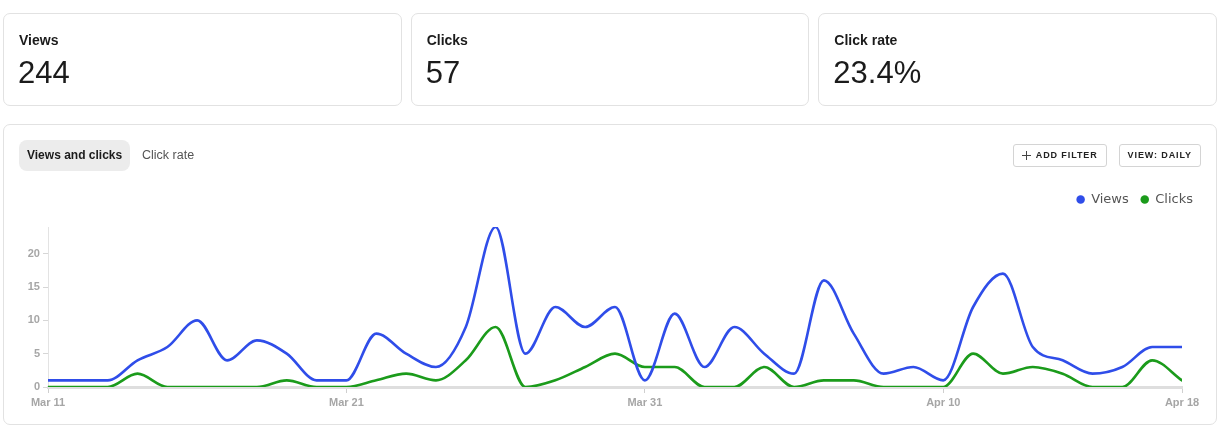 The width and height of the screenshot is (1223, 438). Describe the element at coordinates (943, 401) in the screenshot. I see `x-tick-label: Apr 10` at that location.